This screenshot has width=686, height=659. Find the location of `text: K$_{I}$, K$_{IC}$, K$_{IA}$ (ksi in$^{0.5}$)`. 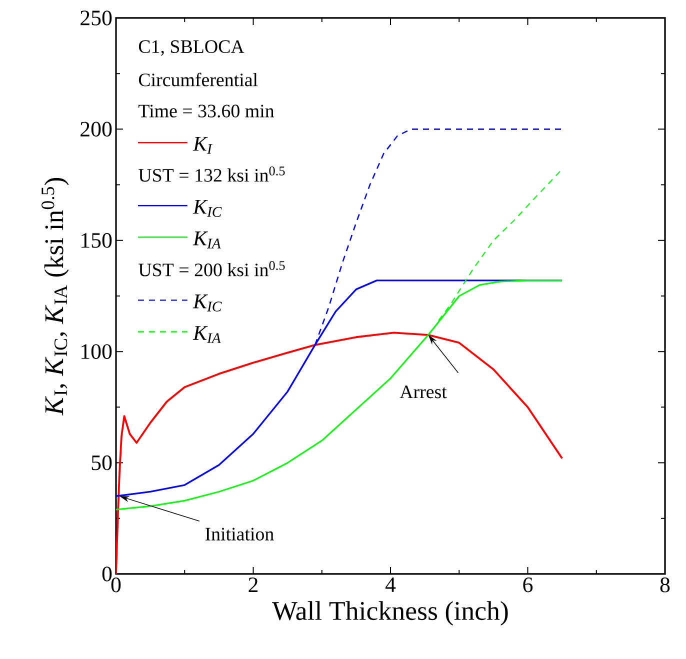

text: K$_{I}$, K$_{IC}$, K$_{IA}$ (ksi in$^{0.5}$) is located at coordinates (55, 297).